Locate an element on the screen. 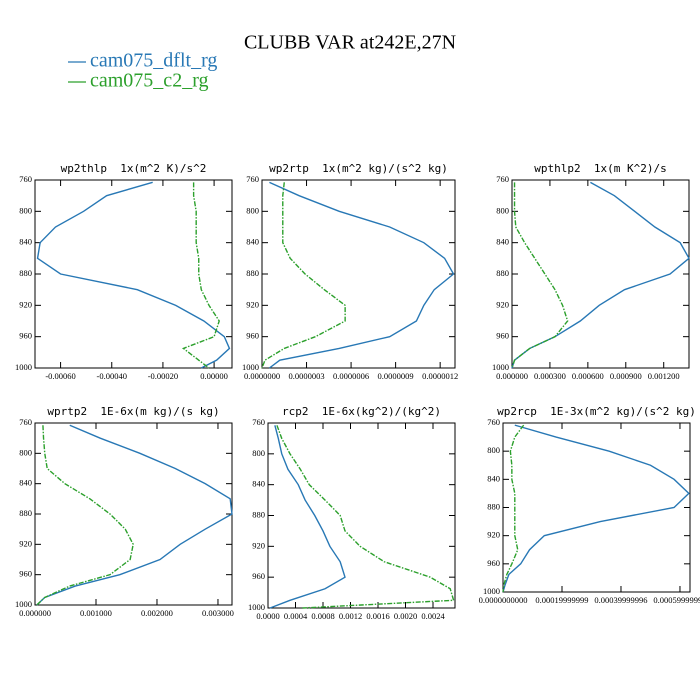 This screenshot has width=700, height=700. x-tick-label: 0.0020 is located at coordinates (405, 616).